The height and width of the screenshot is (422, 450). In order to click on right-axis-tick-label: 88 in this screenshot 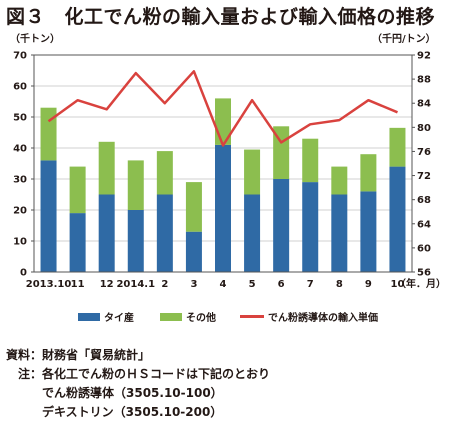, I will do `click(424, 80)`.